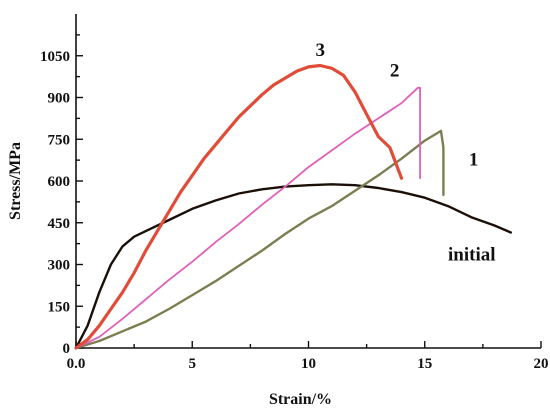 This screenshot has height=412, width=550. What do you see at coordinates (308, 364) in the screenshot?
I see `x-tick-label: 10` at bounding box center [308, 364].